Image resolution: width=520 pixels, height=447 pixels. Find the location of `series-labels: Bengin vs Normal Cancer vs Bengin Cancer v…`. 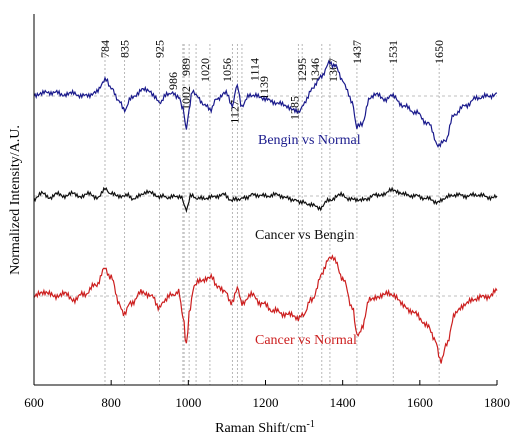

series-labels: Bengin vs Normal Cancer vs Bengin Cancer v… is located at coordinates (308, 240).